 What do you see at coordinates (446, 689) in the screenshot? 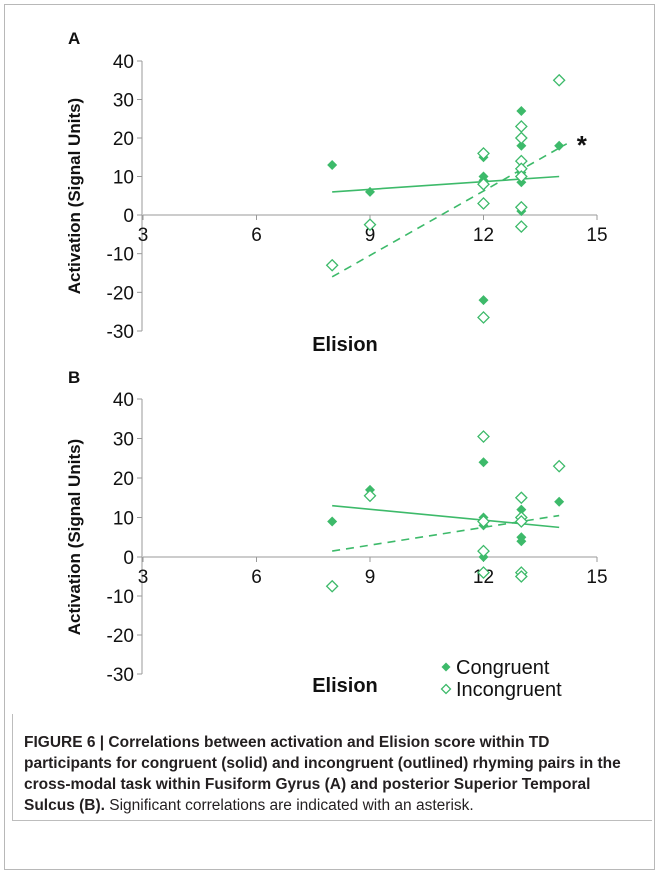
I see `legend-marker-incongruent` at bounding box center [446, 689].